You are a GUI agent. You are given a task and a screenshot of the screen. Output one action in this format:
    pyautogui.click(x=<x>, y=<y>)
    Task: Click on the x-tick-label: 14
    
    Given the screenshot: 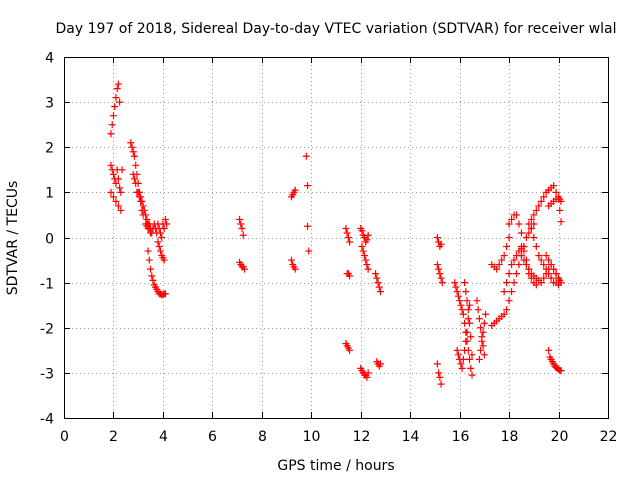 What is the action you would take?
    pyautogui.click(x=411, y=437)
    